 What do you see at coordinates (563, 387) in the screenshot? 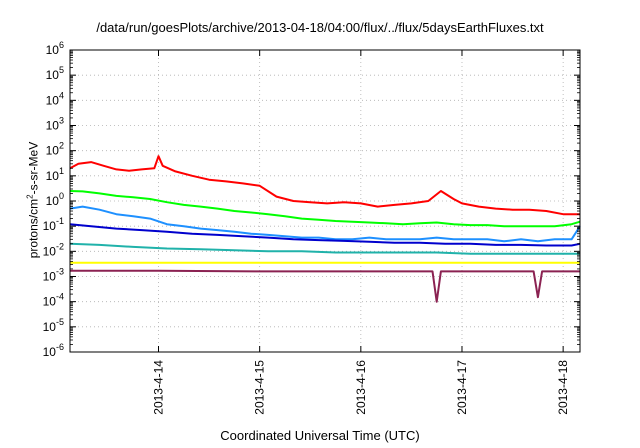
I see `x-tick-label: 2013-4-18` at bounding box center [563, 387].